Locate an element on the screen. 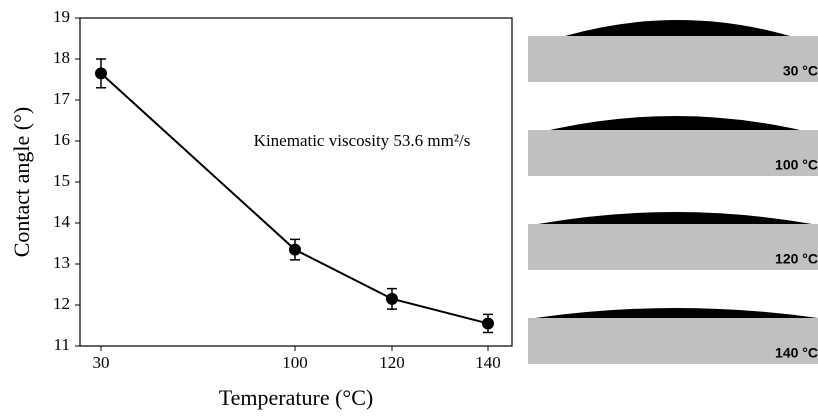 This screenshot has width=818, height=416. x-tick-label: 100 is located at coordinates (295, 362).